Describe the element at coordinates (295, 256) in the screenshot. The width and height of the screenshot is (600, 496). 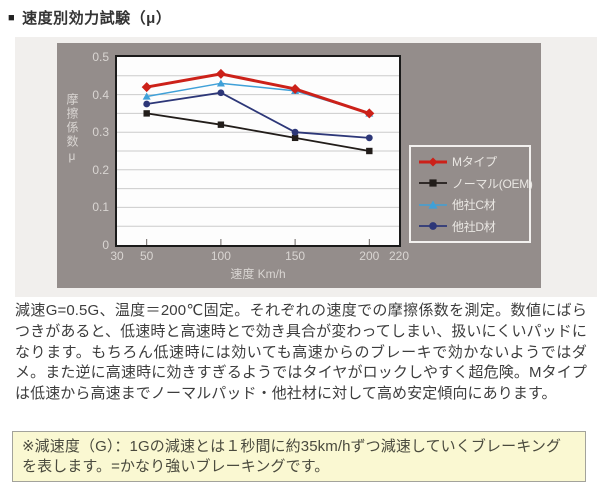
I see `x-tick-label: 150` at that location.